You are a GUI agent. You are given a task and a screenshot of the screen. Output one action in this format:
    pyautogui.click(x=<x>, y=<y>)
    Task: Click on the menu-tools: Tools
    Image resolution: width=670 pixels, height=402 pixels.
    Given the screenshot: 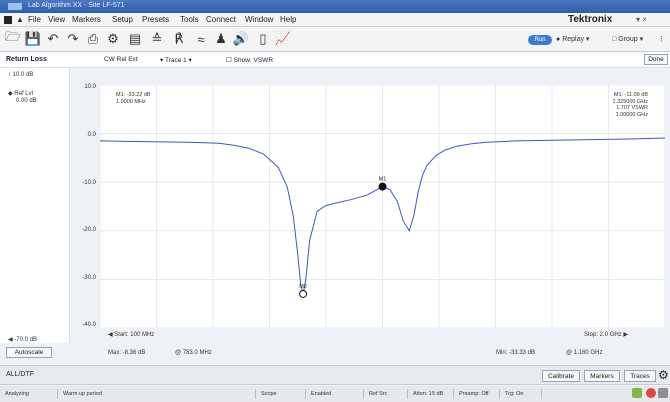 What is the action you would take?
    pyautogui.click(x=189, y=19)
    